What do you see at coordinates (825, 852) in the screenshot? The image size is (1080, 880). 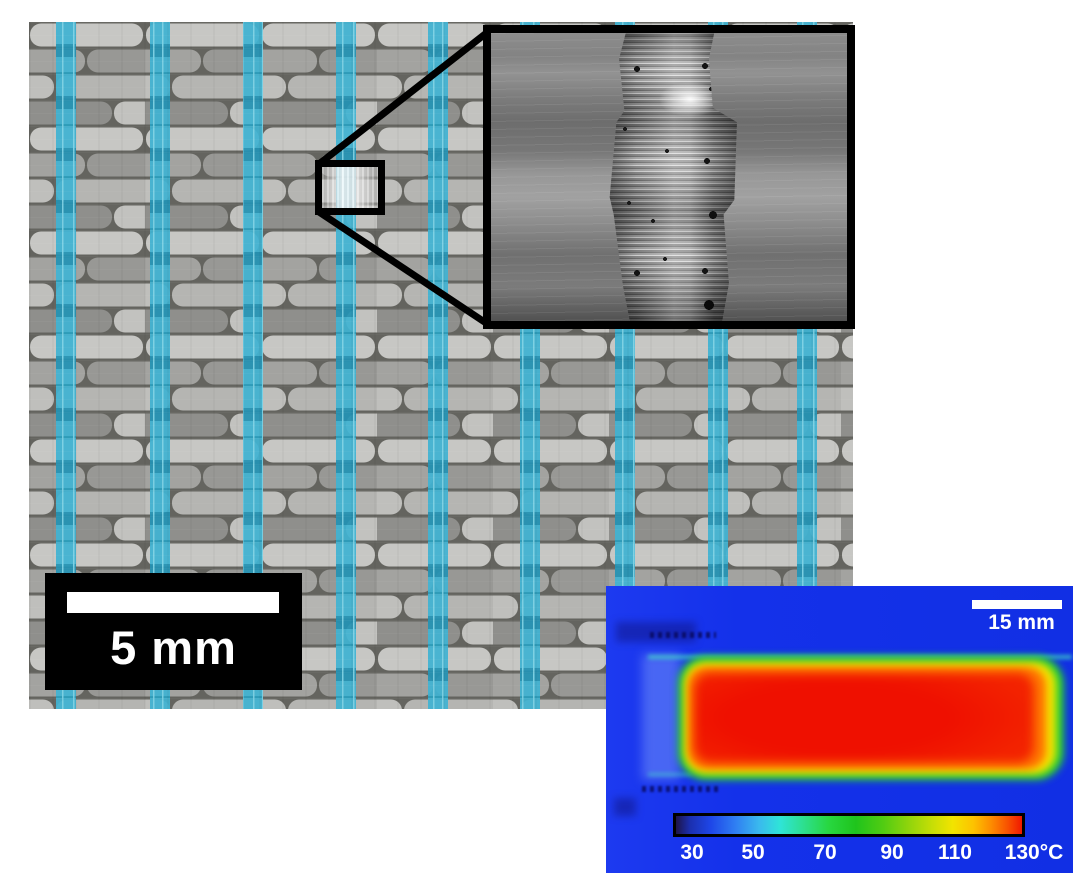 I see `colorbar-tick-label: 70` at bounding box center [825, 852].